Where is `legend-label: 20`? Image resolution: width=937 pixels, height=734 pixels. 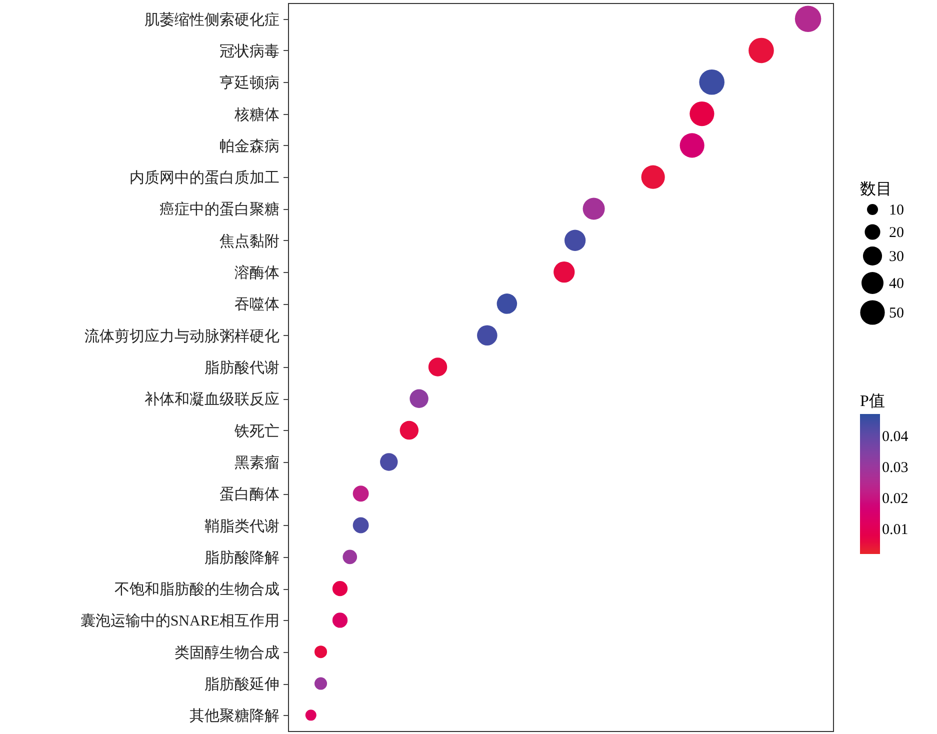 legend-label: 20 is located at coordinates (896, 233).